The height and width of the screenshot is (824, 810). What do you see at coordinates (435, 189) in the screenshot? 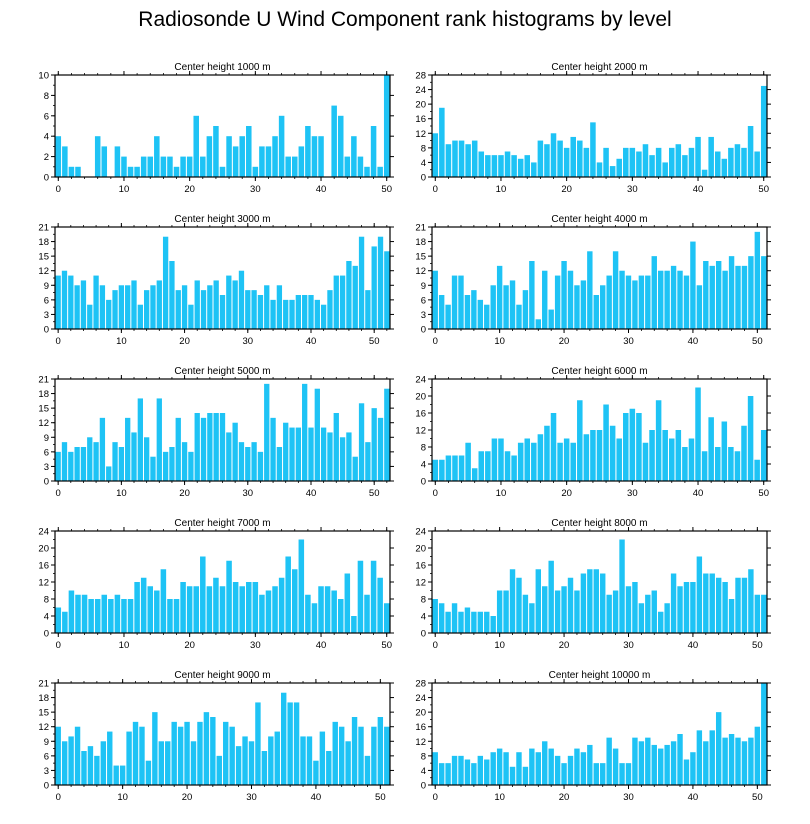
I see `x-tick-label: 0` at bounding box center [435, 189].